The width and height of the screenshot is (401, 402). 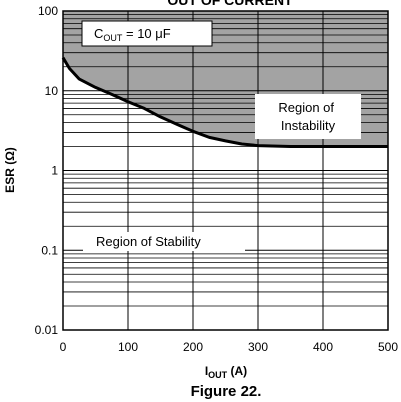 I want to click on x-axis-label: IOUT (A), so click(x=226, y=372).